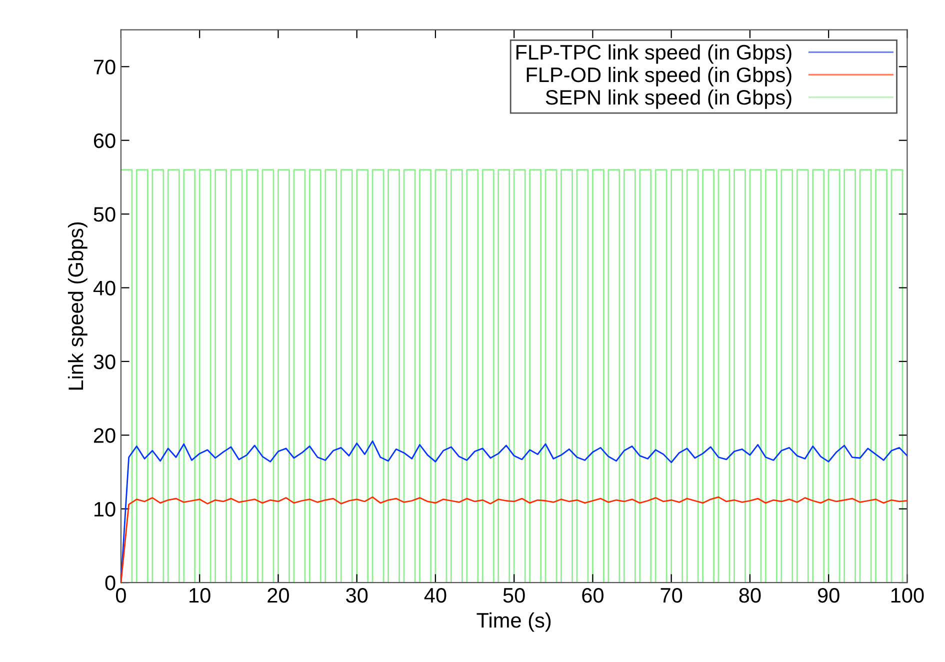 Image resolution: width=945 pixels, height=662 pixels. I want to click on x-tick-label: 10, so click(200, 595).